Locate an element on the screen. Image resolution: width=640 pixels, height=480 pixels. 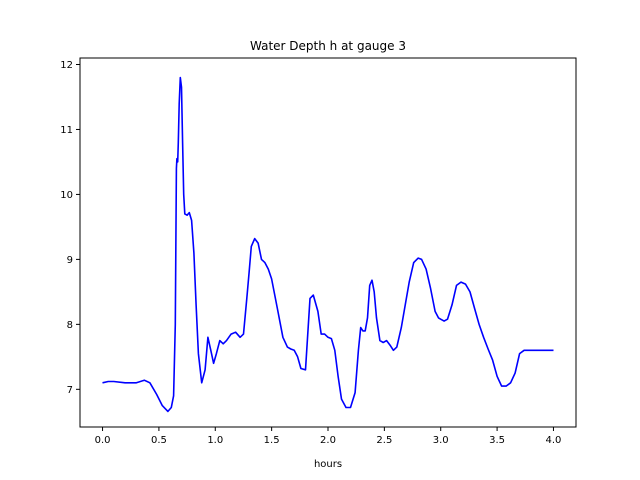
x-tick-label: 4.0 is located at coordinates (554, 440).